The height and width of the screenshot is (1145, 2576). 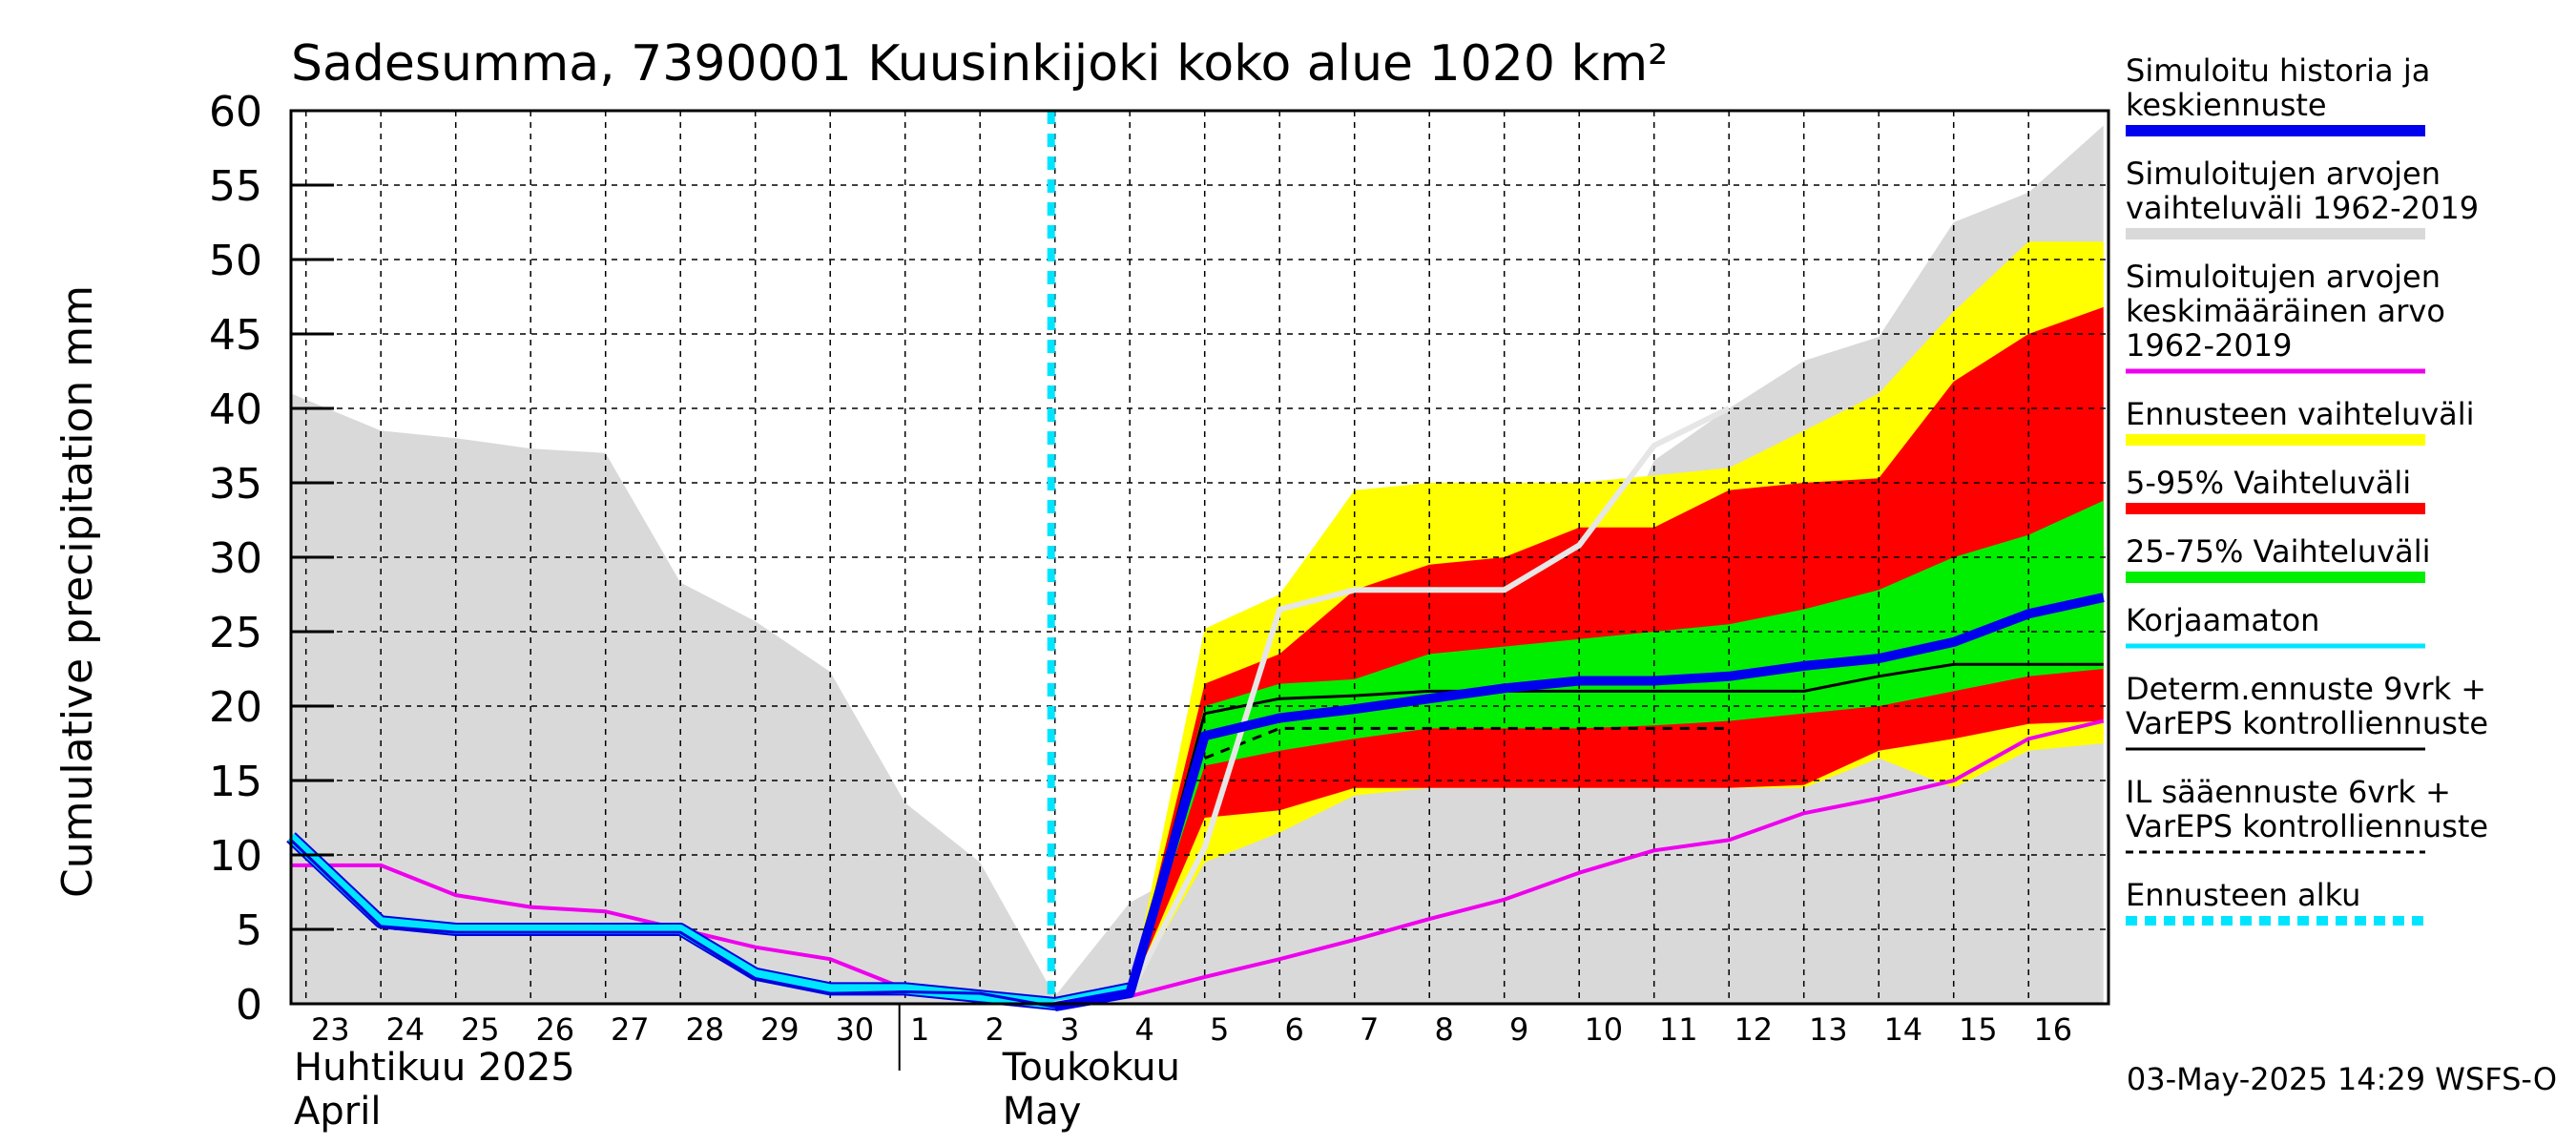 I want to click on x-tick-label: 15, so click(x=1978, y=1029).